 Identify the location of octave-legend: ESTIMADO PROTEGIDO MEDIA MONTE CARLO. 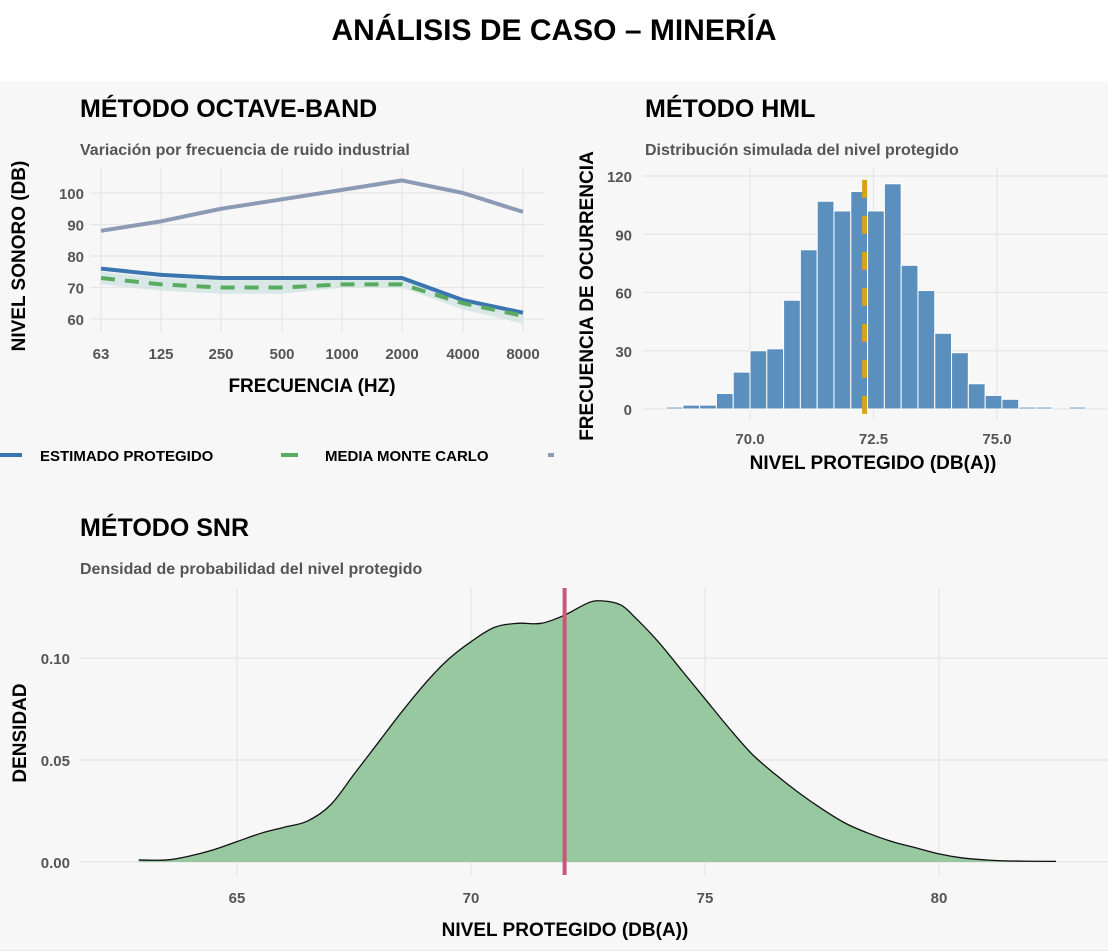
(277, 456).